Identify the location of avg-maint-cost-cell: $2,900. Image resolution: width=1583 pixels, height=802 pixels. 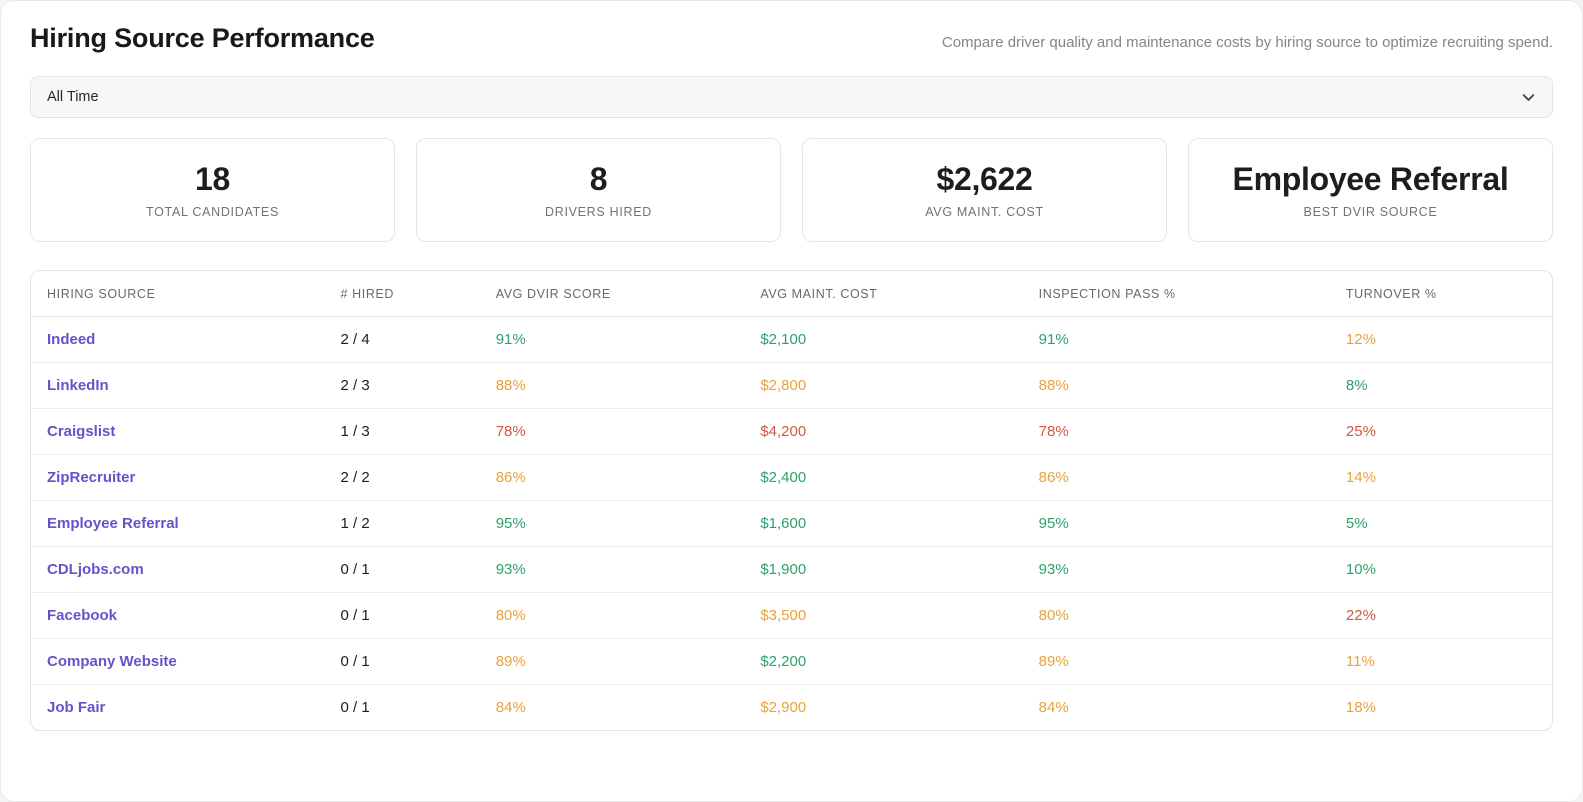
(783, 707).